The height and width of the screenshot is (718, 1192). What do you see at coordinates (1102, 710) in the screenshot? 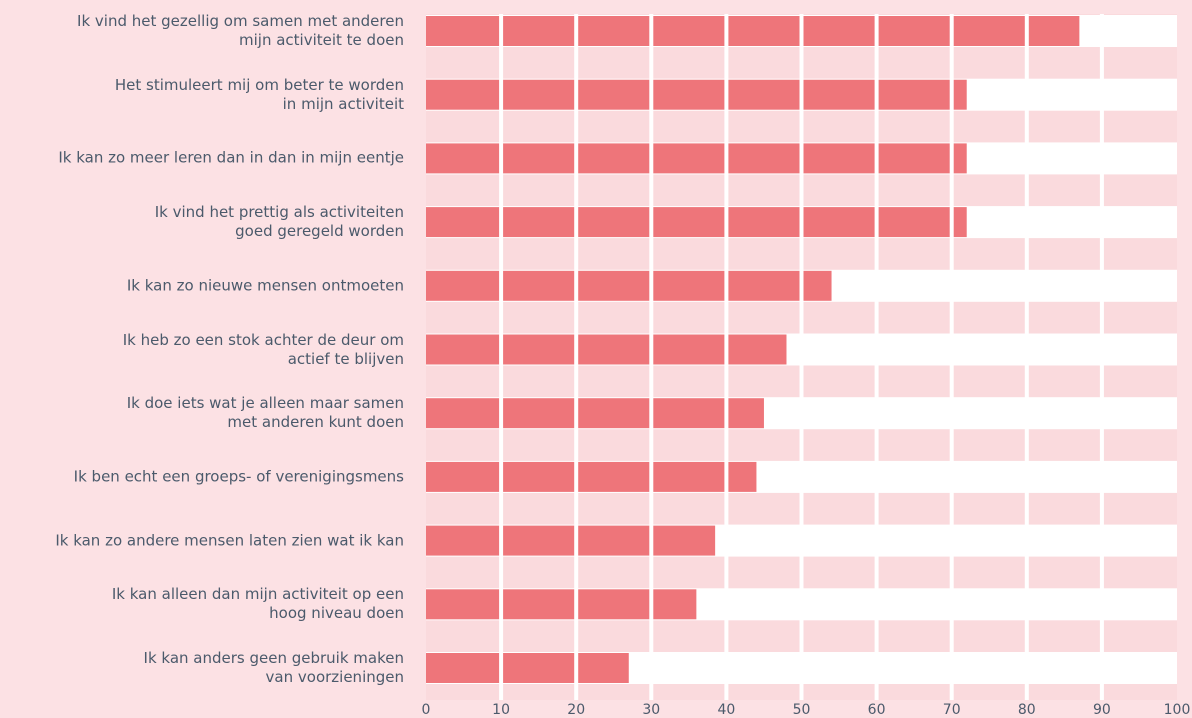
I see `x-tick-label: 90` at bounding box center [1102, 710].